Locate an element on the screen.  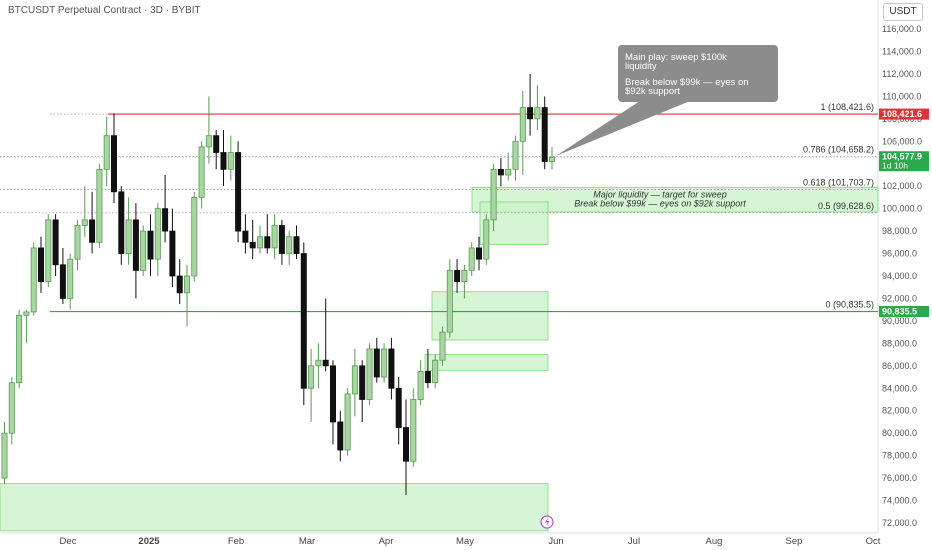
zone-ob-86k is located at coordinates (486, 362).